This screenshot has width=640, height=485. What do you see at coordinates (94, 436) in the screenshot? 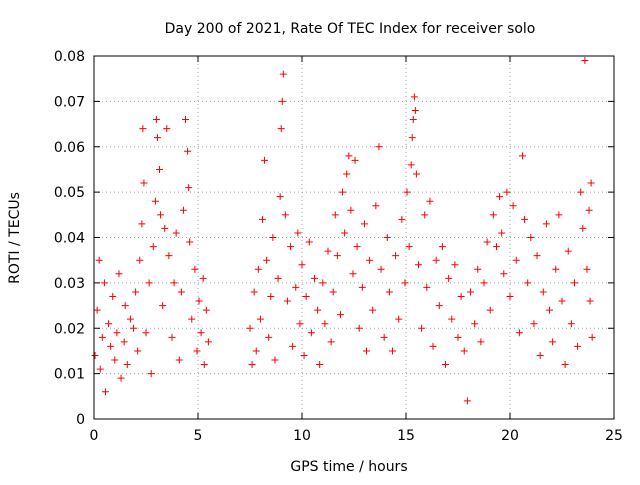
I see `x-tick-label: 0` at bounding box center [94, 436].